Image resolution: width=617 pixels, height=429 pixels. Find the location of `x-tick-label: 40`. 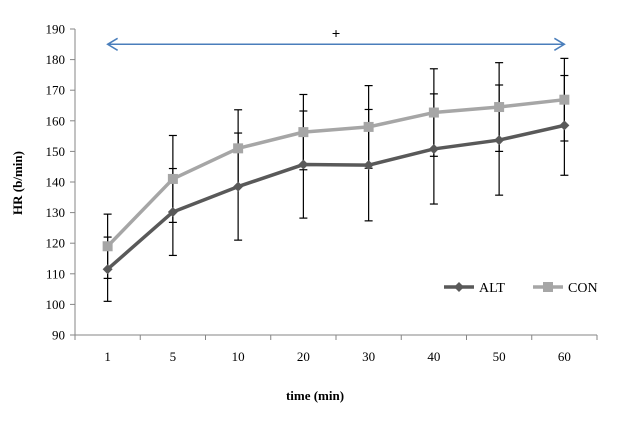

x-tick-label: 40 is located at coordinates (433, 356).